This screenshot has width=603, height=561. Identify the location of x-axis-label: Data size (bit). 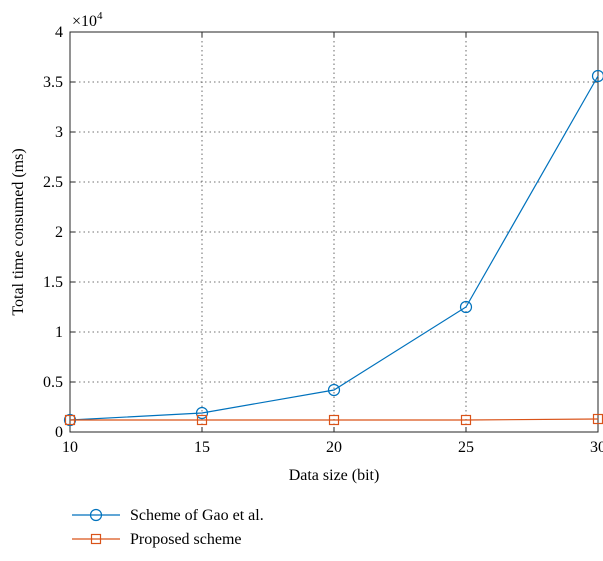
(334, 475).